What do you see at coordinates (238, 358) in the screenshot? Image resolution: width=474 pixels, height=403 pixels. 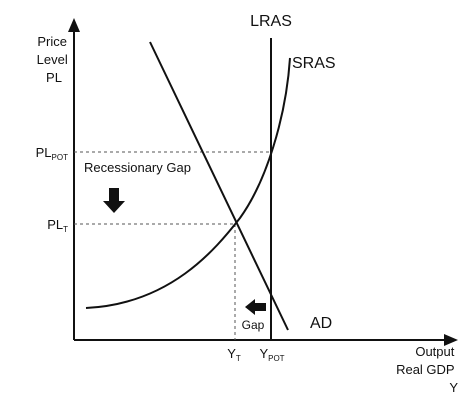 I see `y-t-tick-sub: T` at bounding box center [238, 358].